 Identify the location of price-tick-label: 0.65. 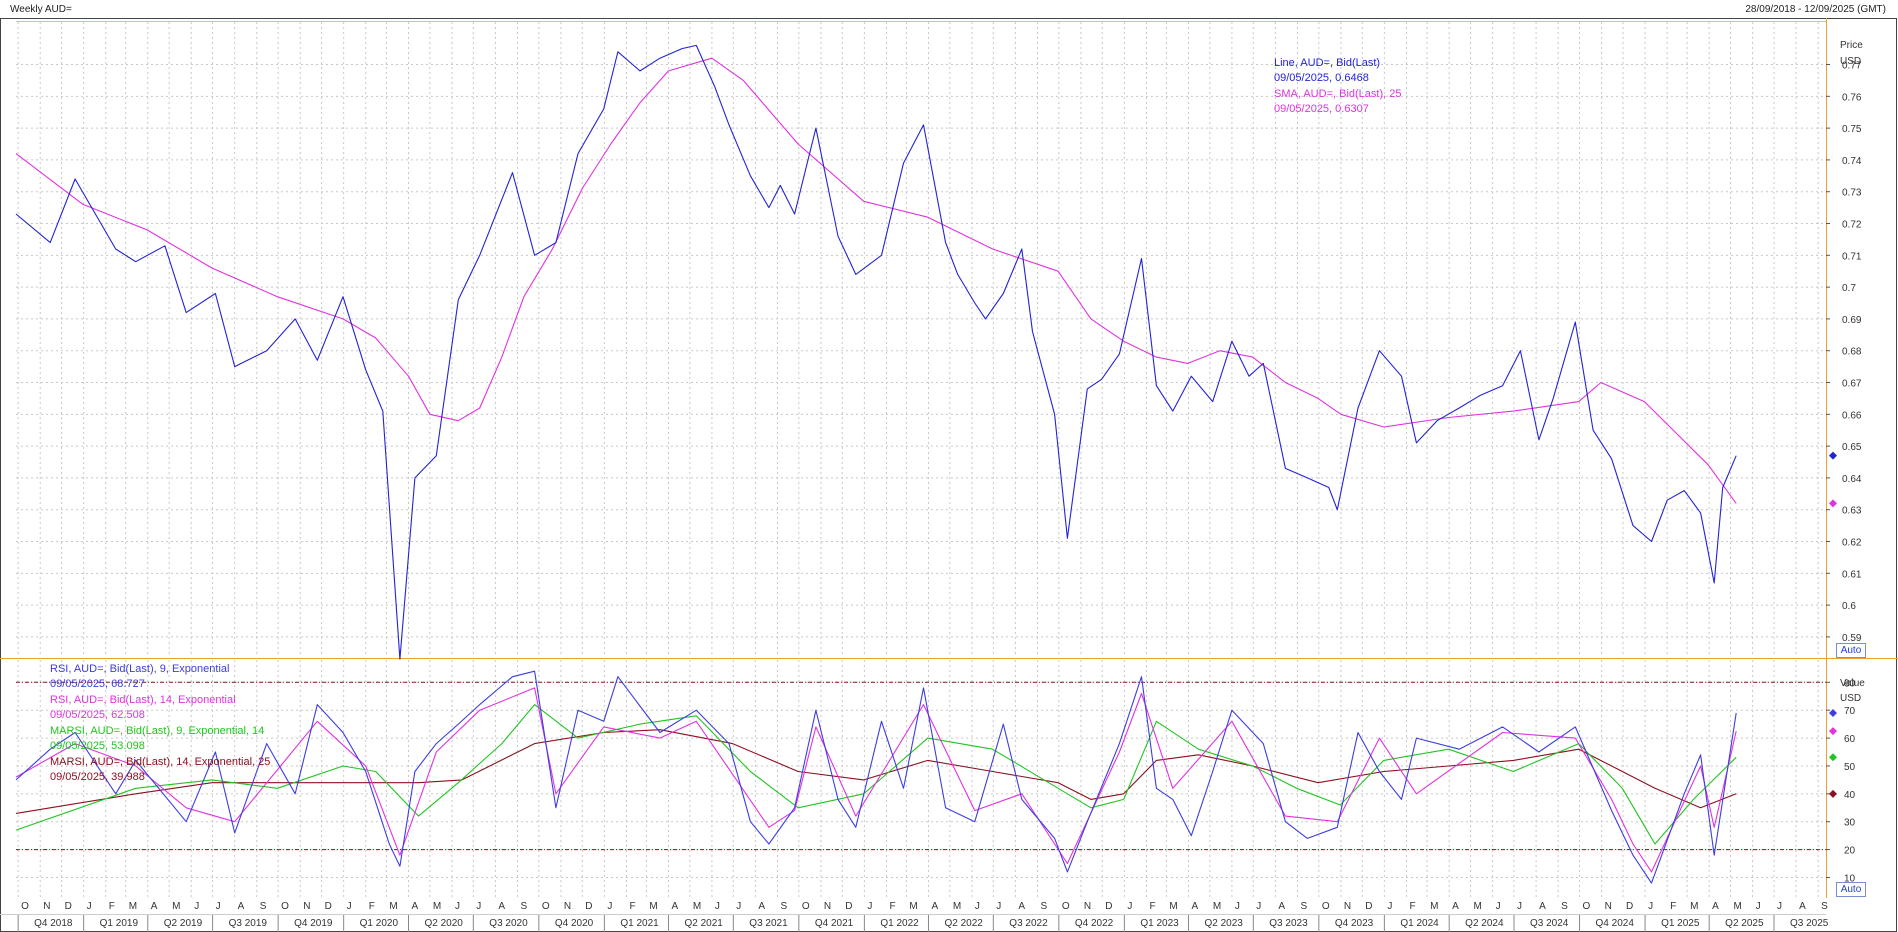
(1852, 447).